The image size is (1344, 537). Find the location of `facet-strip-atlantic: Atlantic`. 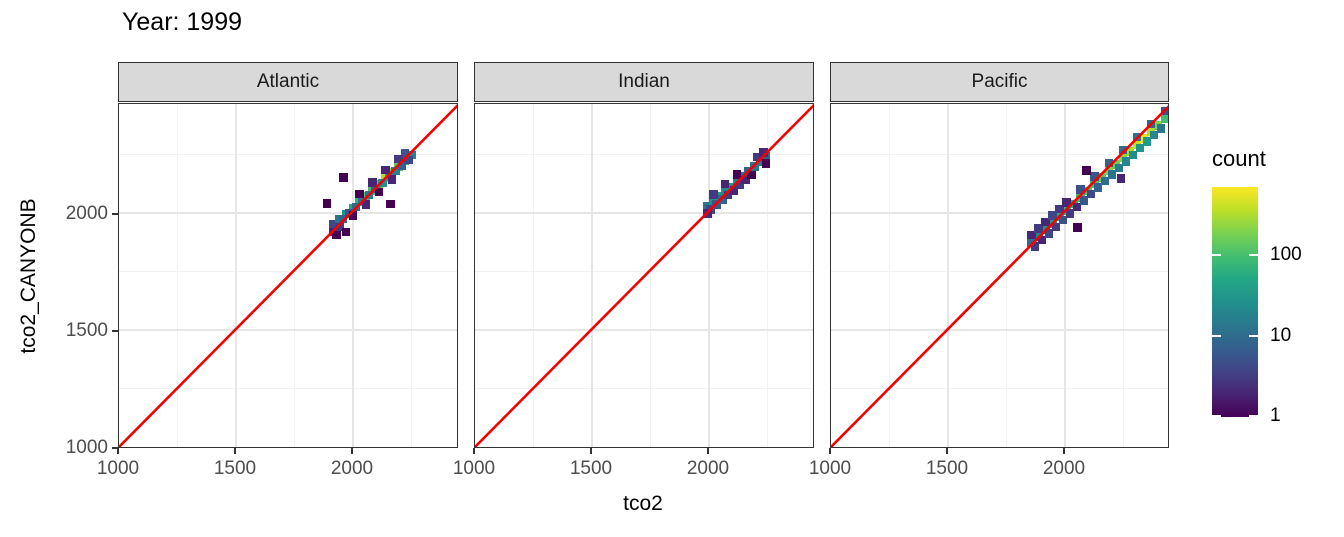

facet-strip-atlantic: Atlantic is located at coordinates (288, 82).